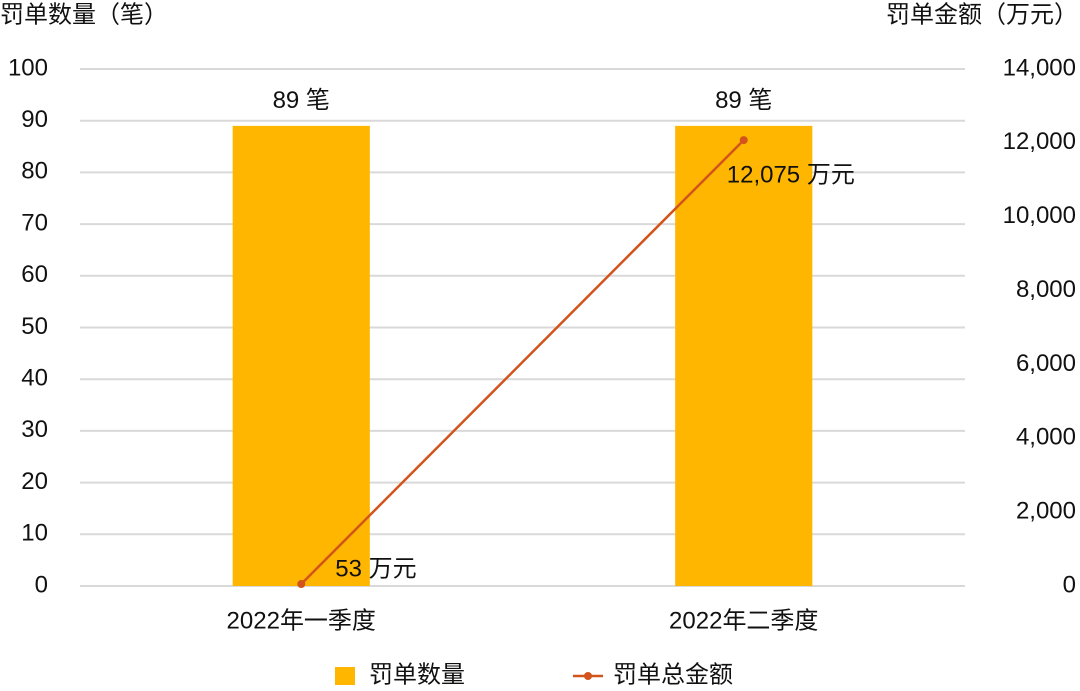 The height and width of the screenshot is (691, 1080). I want to click on y2-tick-label: 0, so click(1069, 584).